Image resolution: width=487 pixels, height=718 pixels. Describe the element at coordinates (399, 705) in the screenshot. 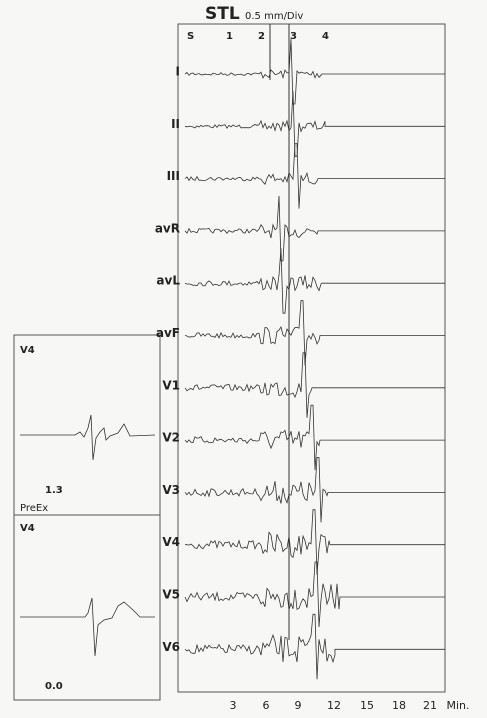

I see `x-tick-label: 18` at that location.